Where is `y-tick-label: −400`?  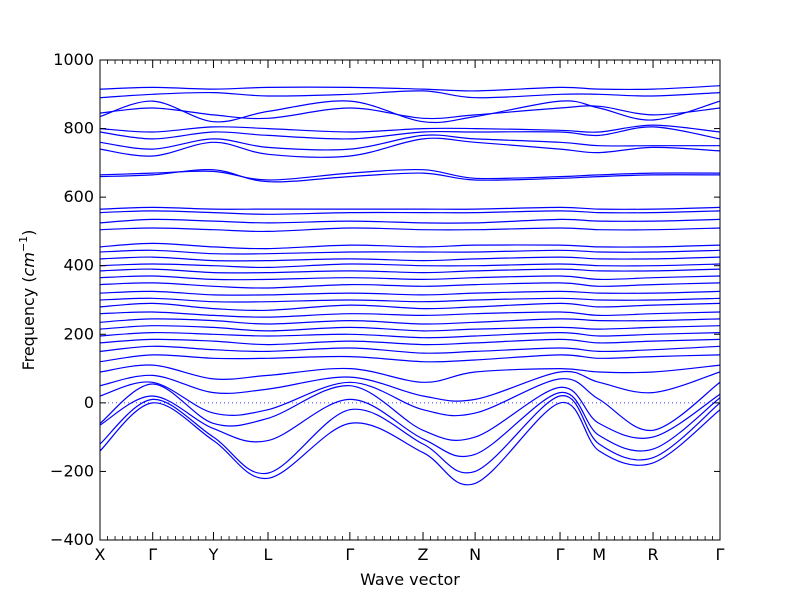 y-tick-label: −400 is located at coordinates (72, 539).